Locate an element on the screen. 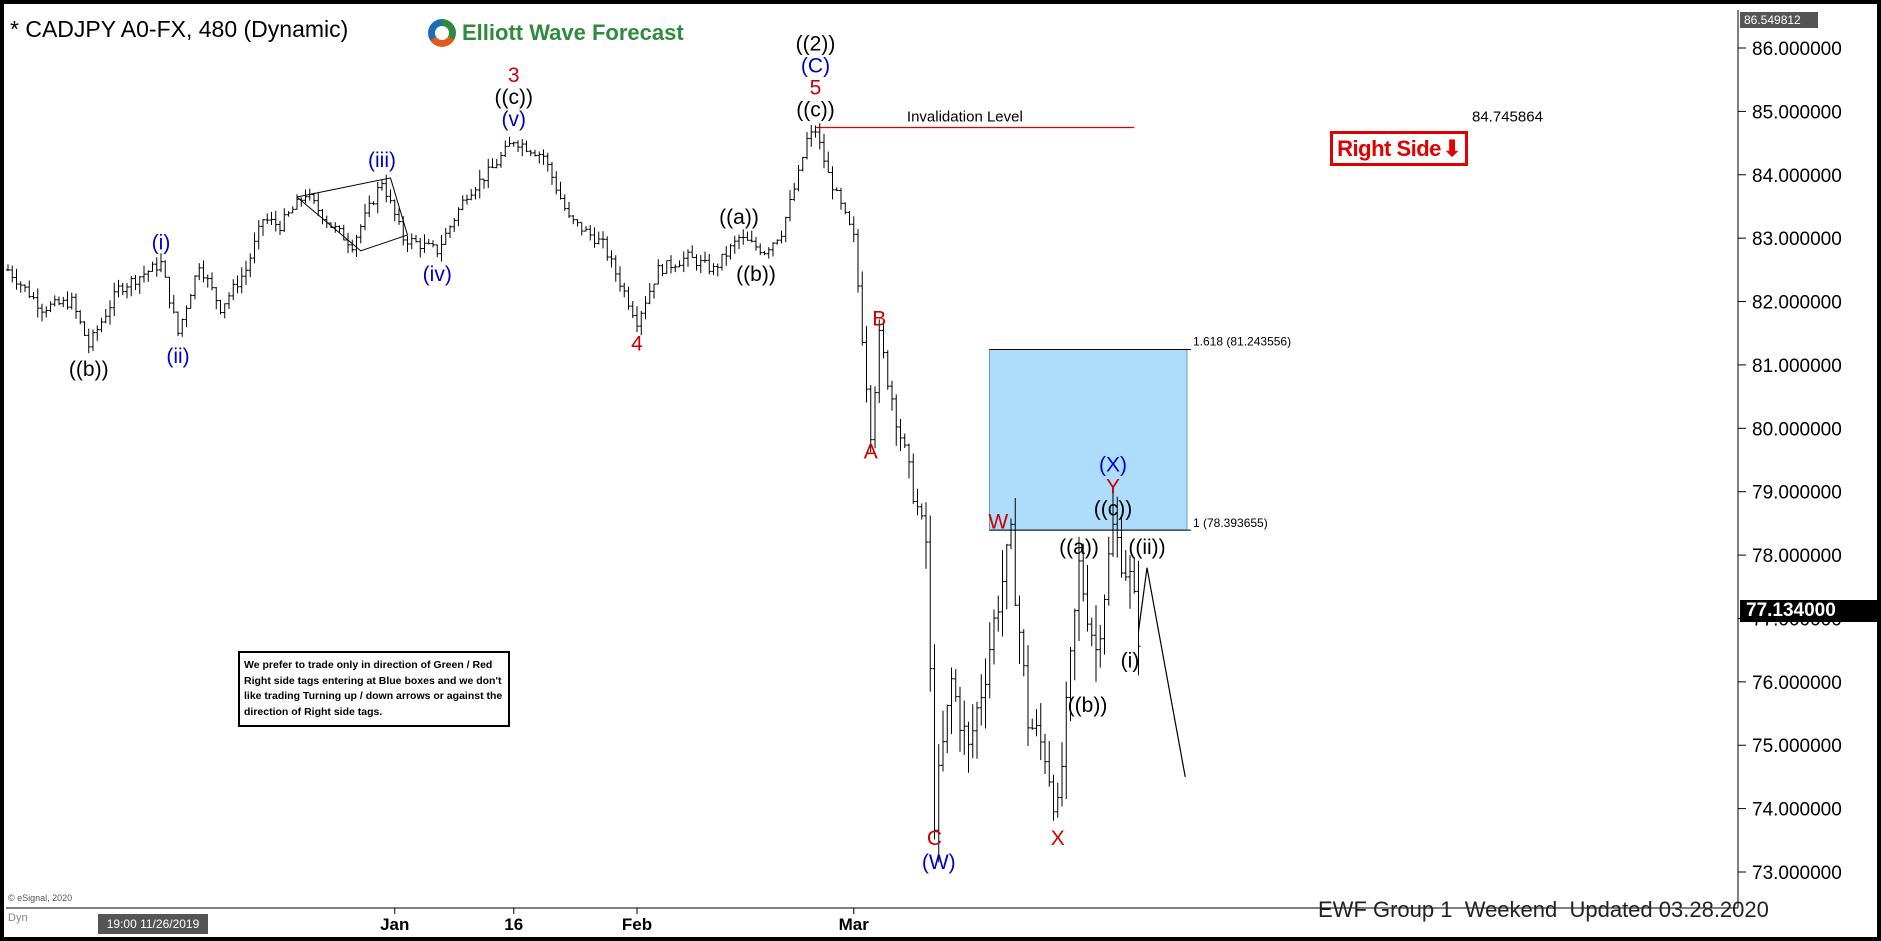 This screenshot has width=1881, height=941. y-tick-label: 82.000000 is located at coordinates (1797, 303).